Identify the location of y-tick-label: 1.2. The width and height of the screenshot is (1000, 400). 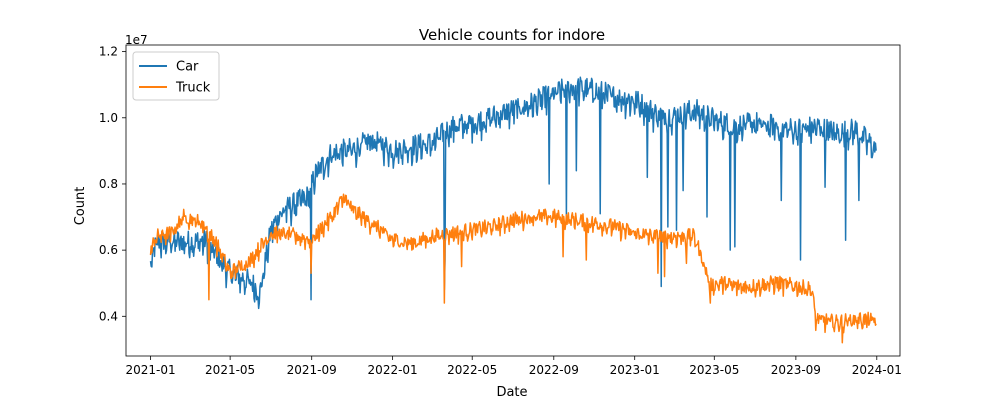
(108, 52).